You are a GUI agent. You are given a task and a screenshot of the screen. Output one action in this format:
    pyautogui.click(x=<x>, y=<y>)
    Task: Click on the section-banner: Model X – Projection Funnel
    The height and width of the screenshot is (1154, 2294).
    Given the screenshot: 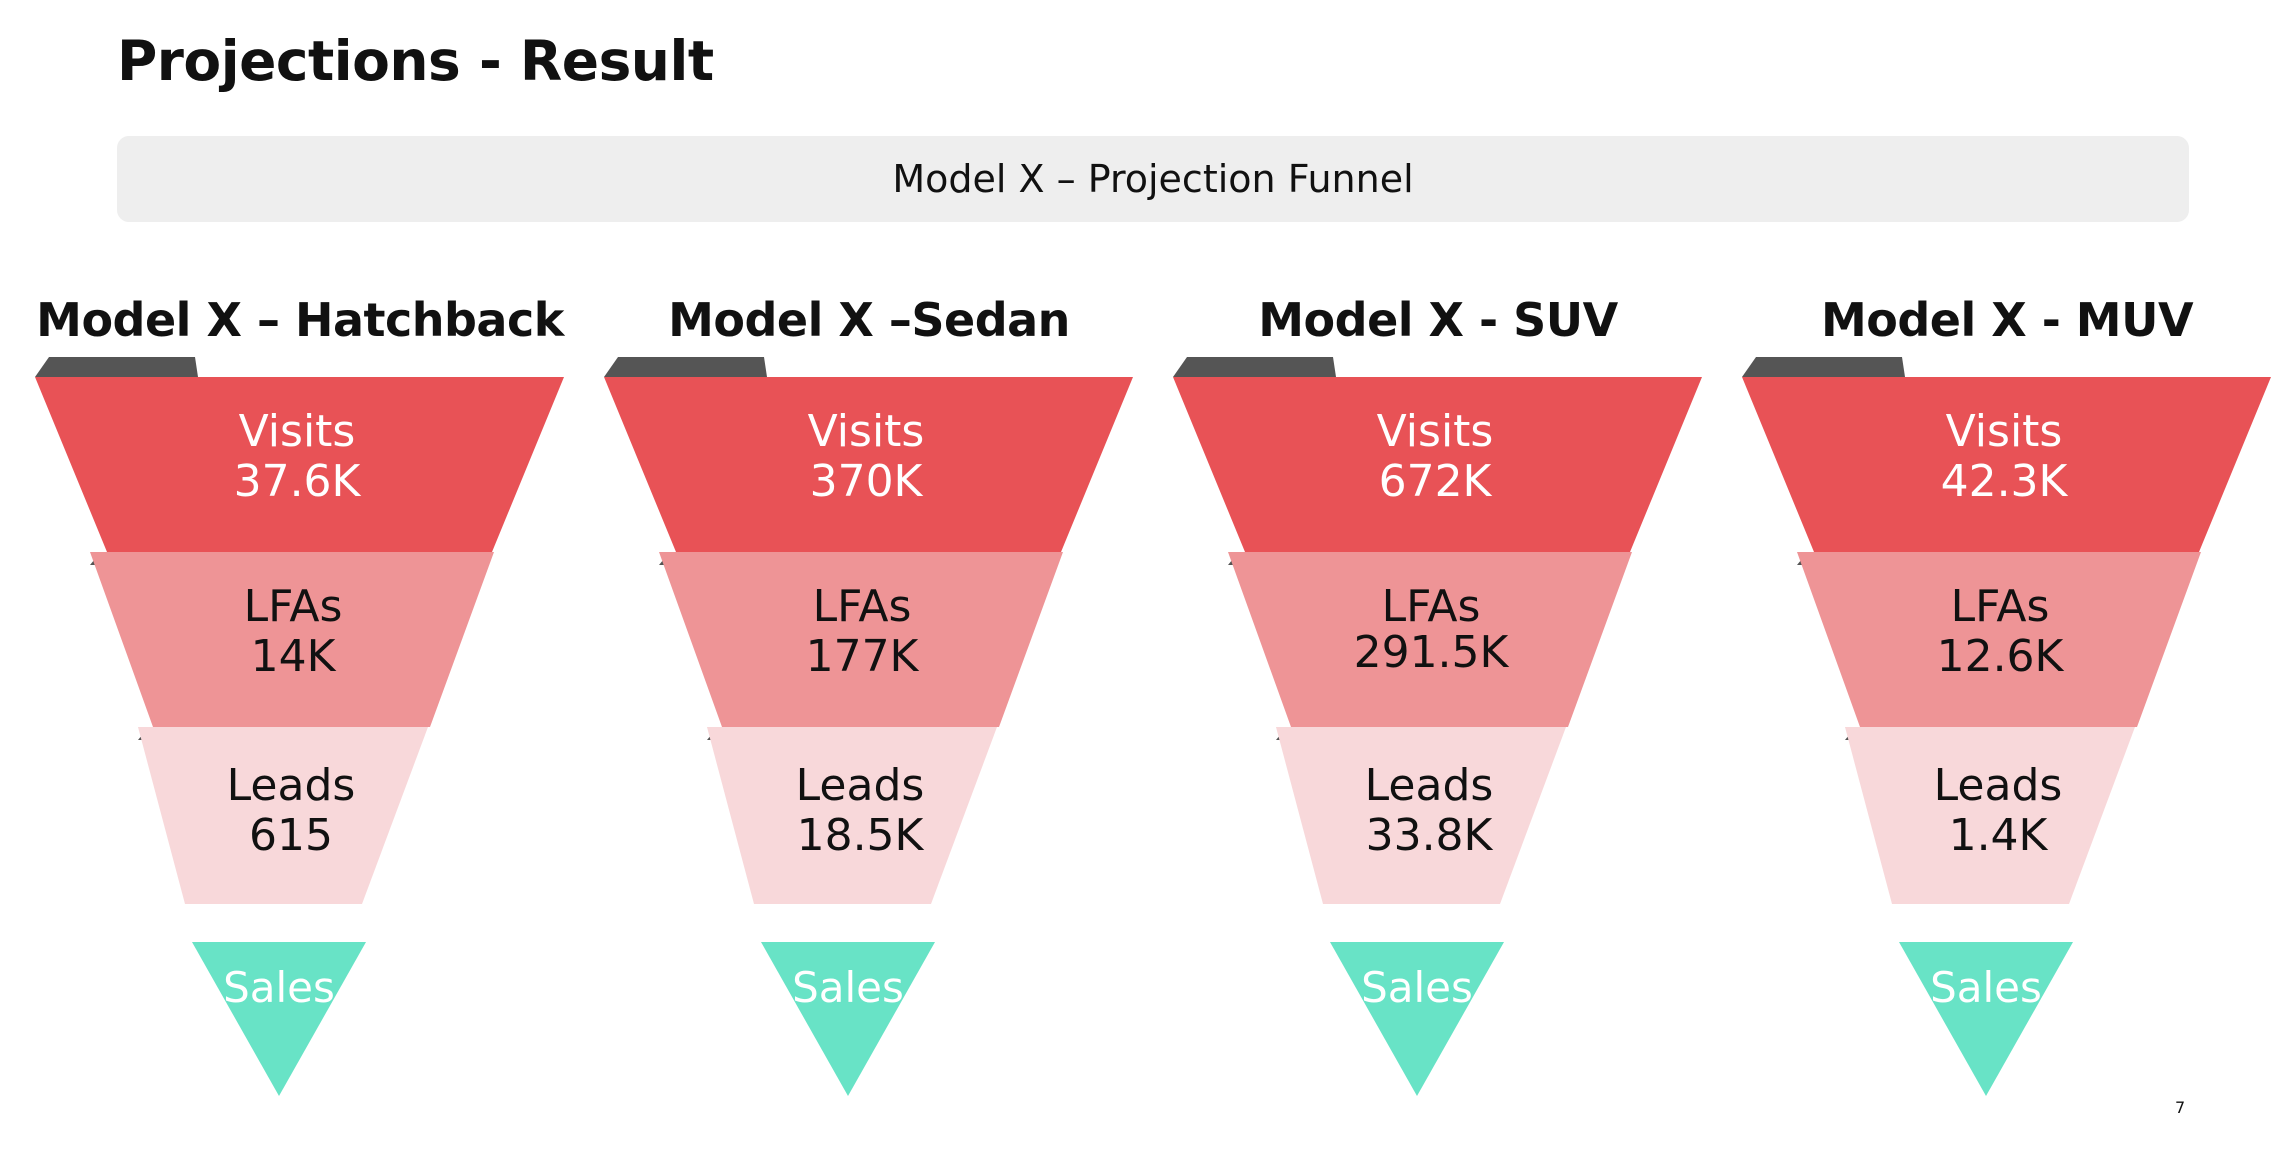 What is the action you would take?
    pyautogui.click(x=1153, y=179)
    